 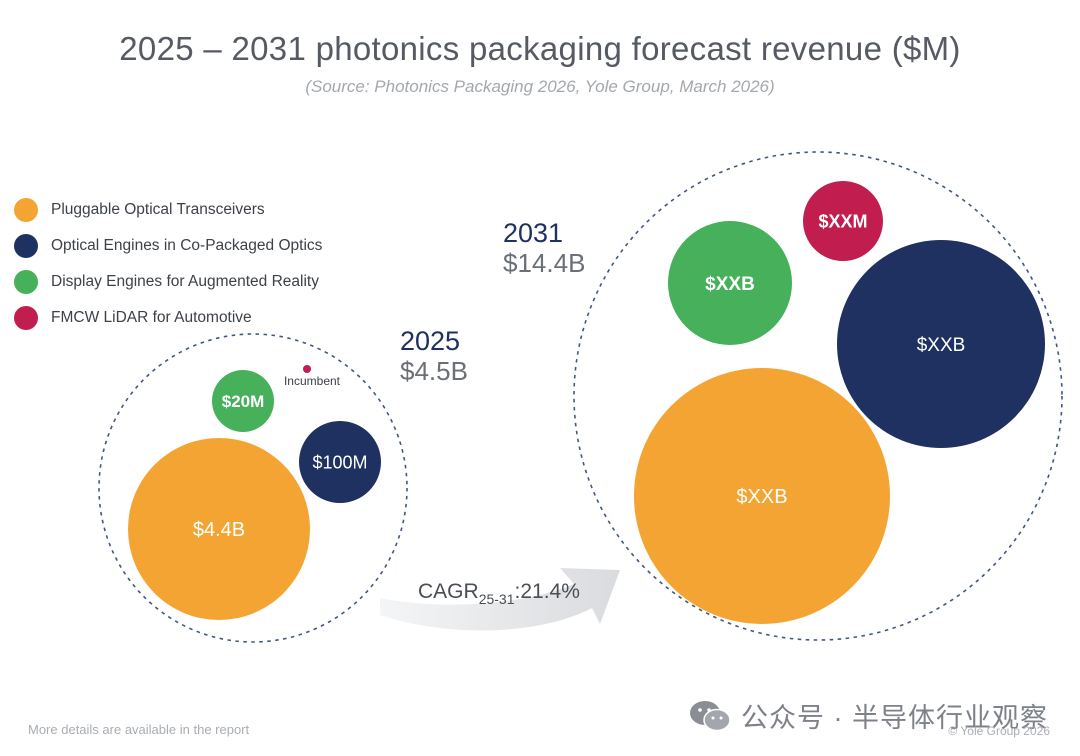 What do you see at coordinates (430, 341) in the screenshot?
I see `year-label: 2025` at bounding box center [430, 341].